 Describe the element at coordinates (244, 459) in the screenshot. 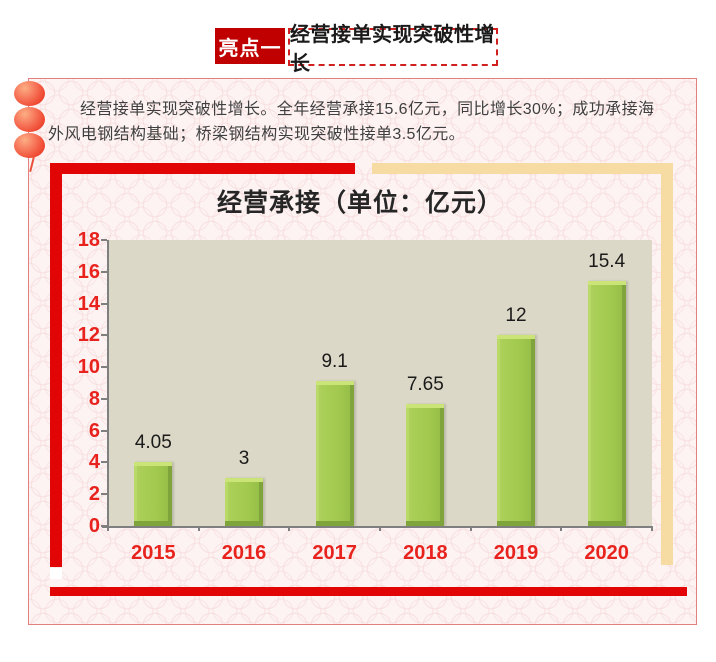

I see `bar-value-label: 3` at that location.